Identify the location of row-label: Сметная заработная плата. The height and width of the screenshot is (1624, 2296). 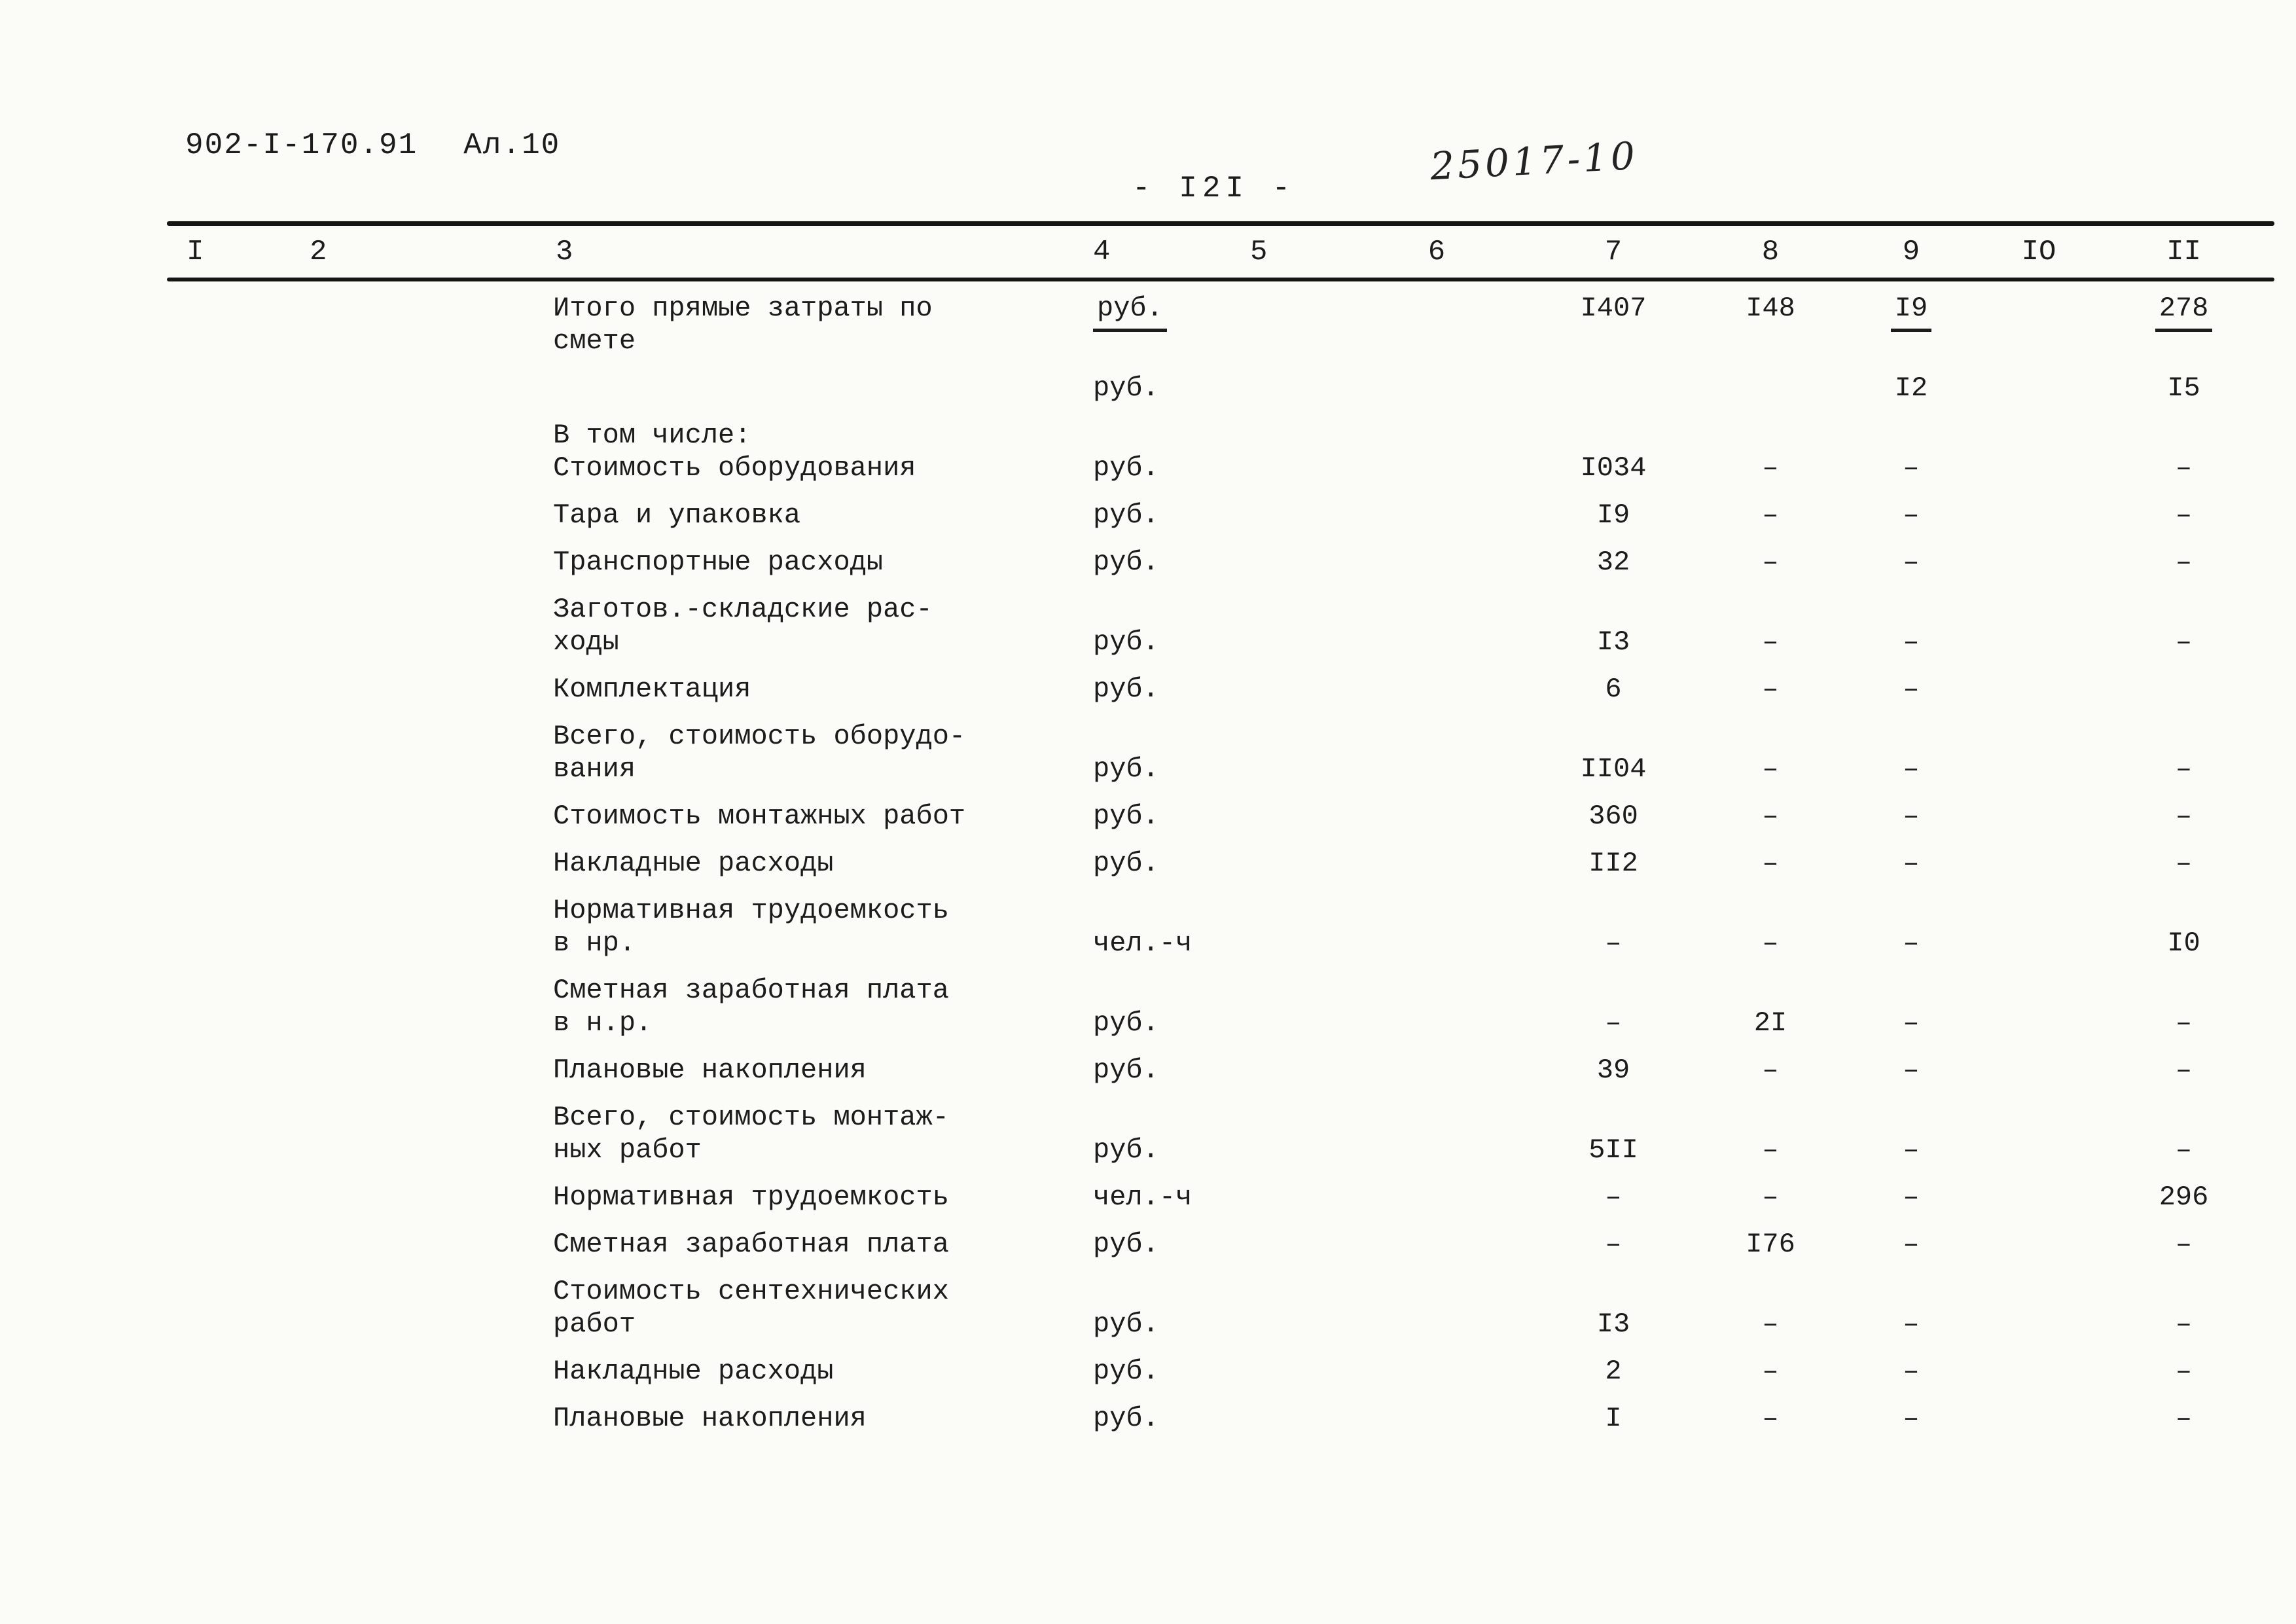
(819, 1244).